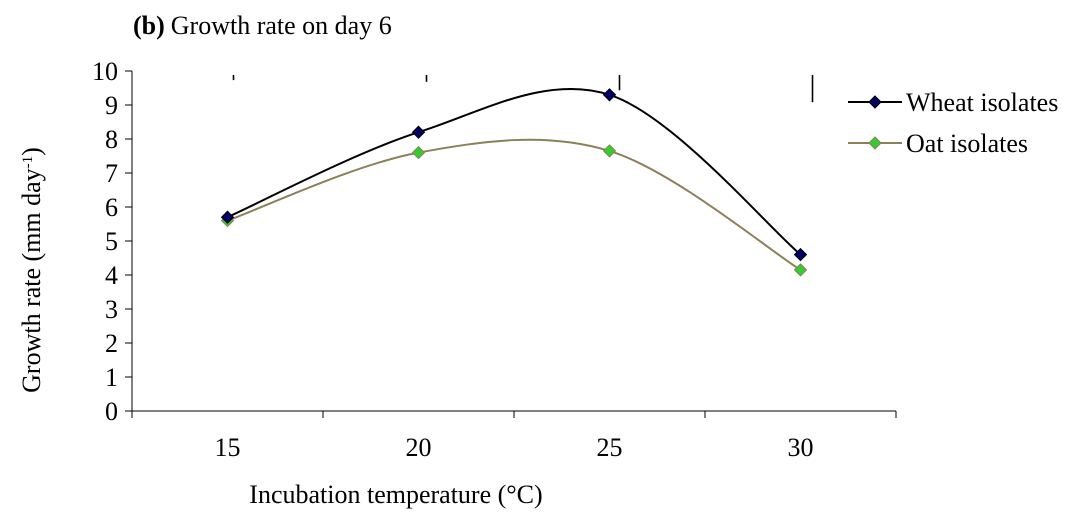 This screenshot has height=525, width=1084. I want to click on x-tick-label: 20, so click(419, 447).